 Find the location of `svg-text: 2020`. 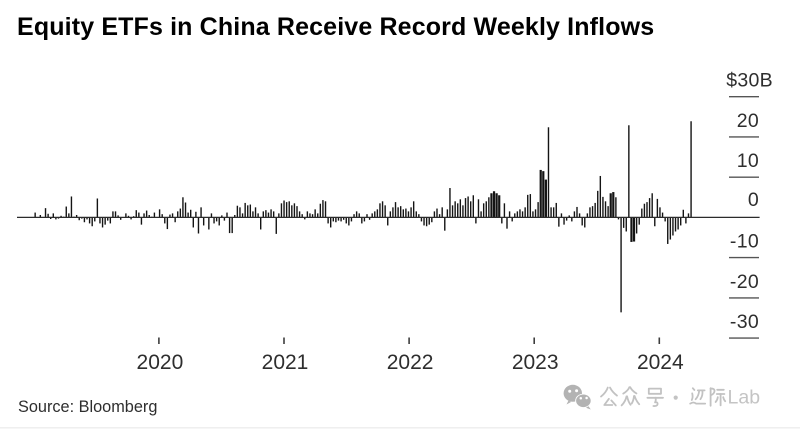

svg-text: 2020 is located at coordinates (160, 362).